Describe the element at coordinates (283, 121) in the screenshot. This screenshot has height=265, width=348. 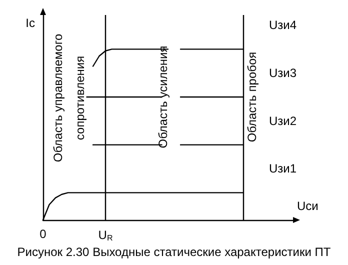
I see `text: Uзи2` at that location.